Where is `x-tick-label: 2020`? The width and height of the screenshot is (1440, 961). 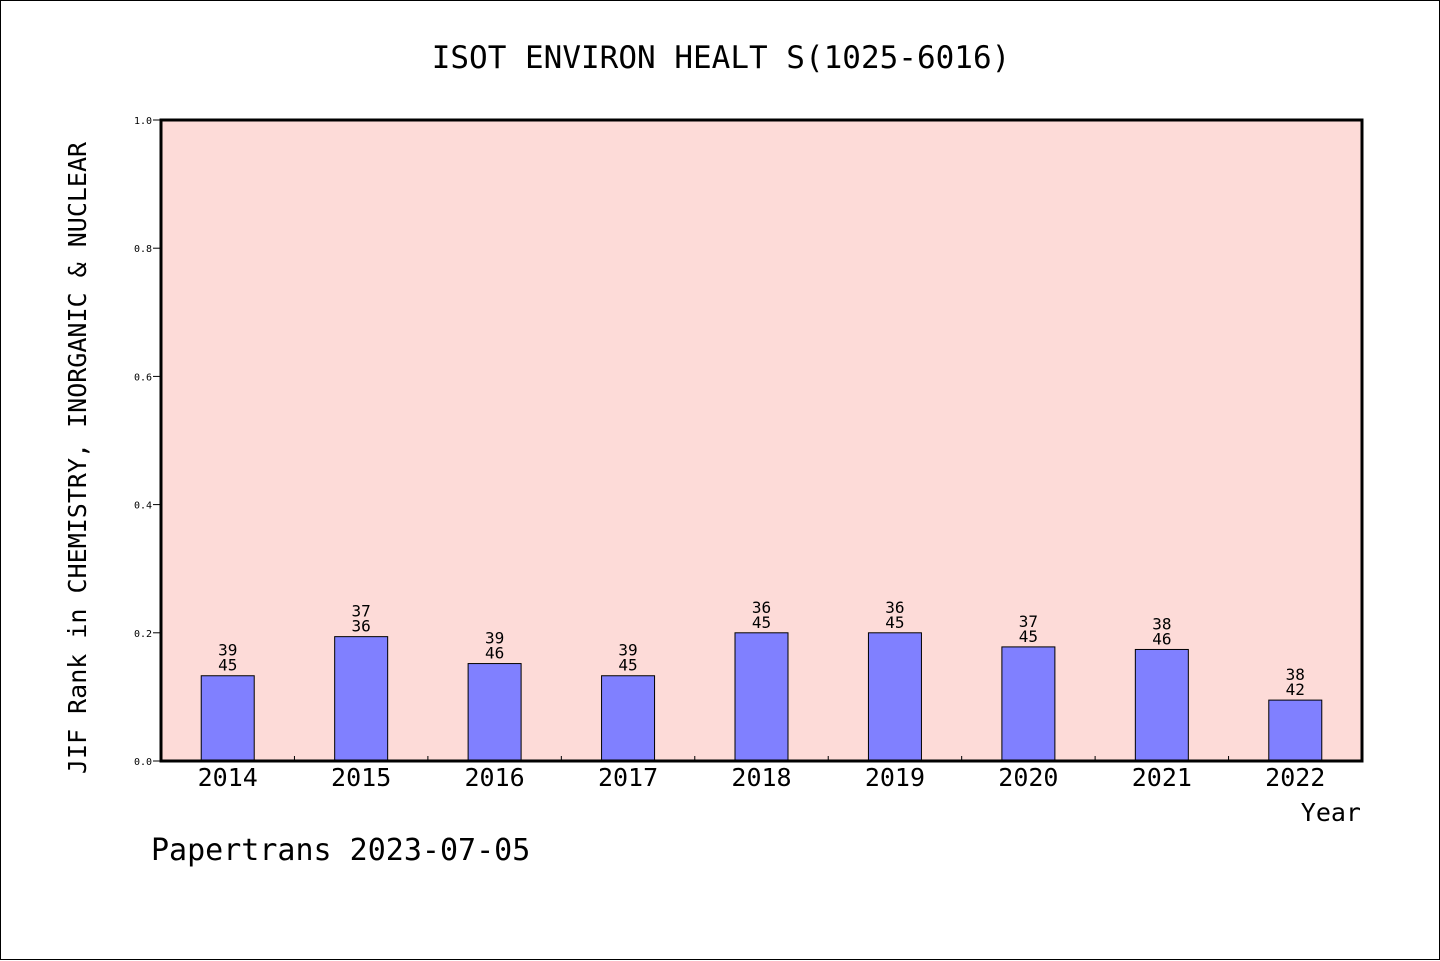
x-tick-label: 2020 is located at coordinates (1028, 777).